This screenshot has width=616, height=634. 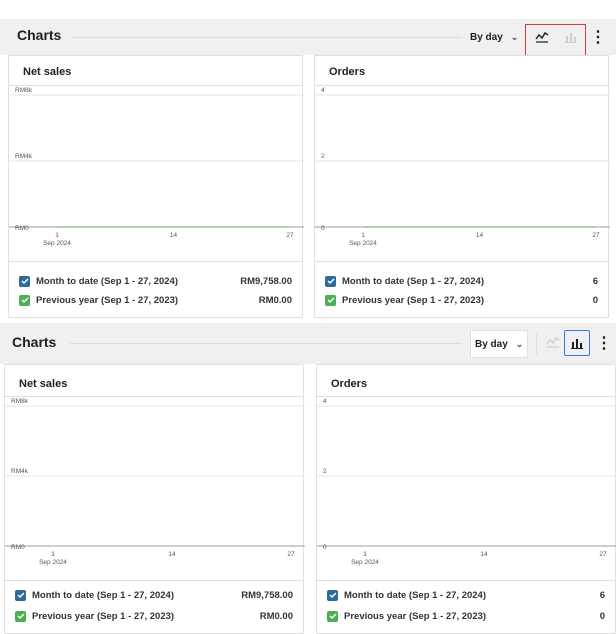 What do you see at coordinates (462, 167) in the screenshot?
I see `orders-line-chart: 0 2 4 1 14 27 Sep 2024` at bounding box center [462, 167].